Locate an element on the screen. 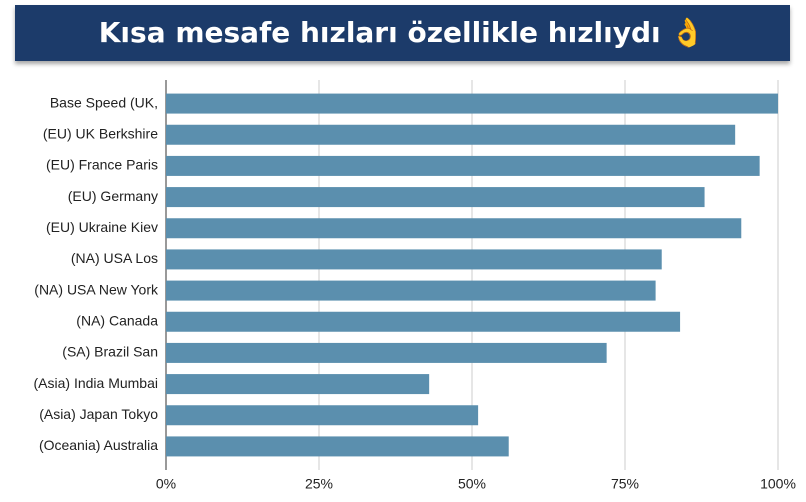  y-tick-label: (Asia) India Mumbai is located at coordinates (96, 383).